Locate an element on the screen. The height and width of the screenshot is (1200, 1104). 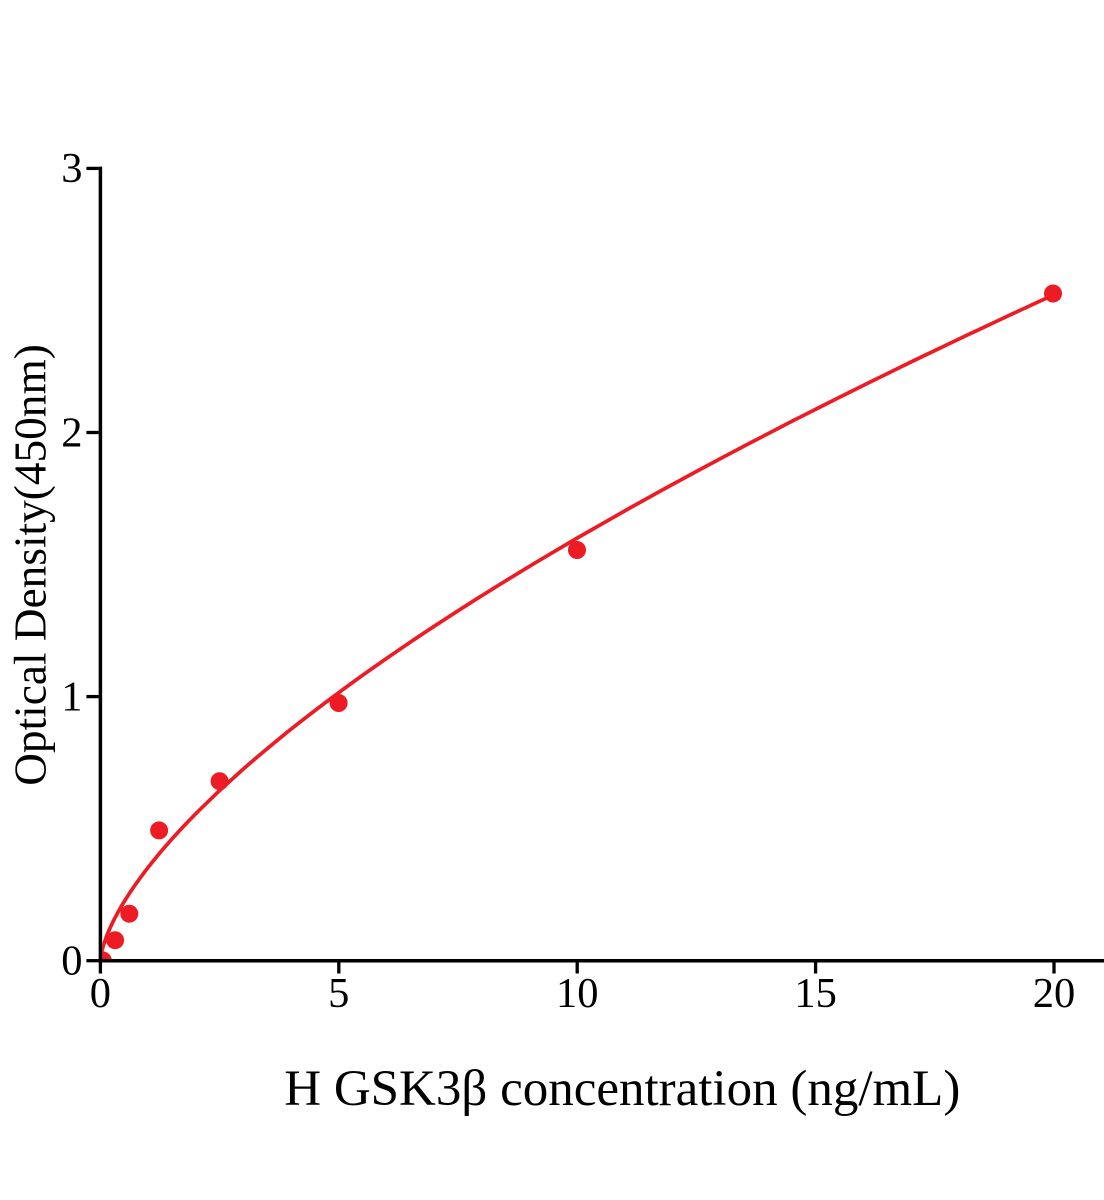
svg-text: Optical Density(450nm) is located at coordinates (31, 565).